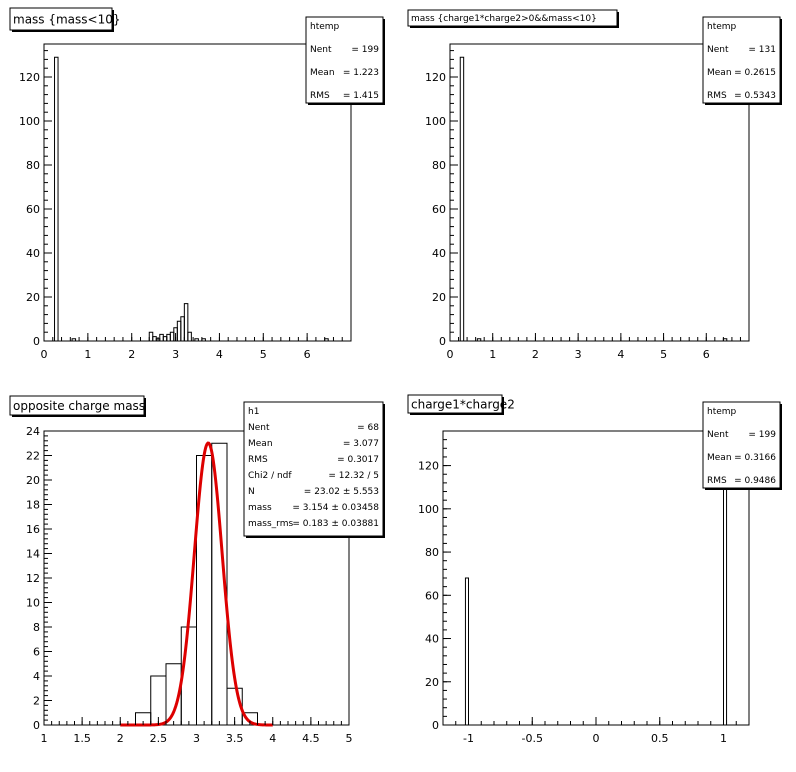  I want to click on stats-box-title: h1, so click(253, 412).